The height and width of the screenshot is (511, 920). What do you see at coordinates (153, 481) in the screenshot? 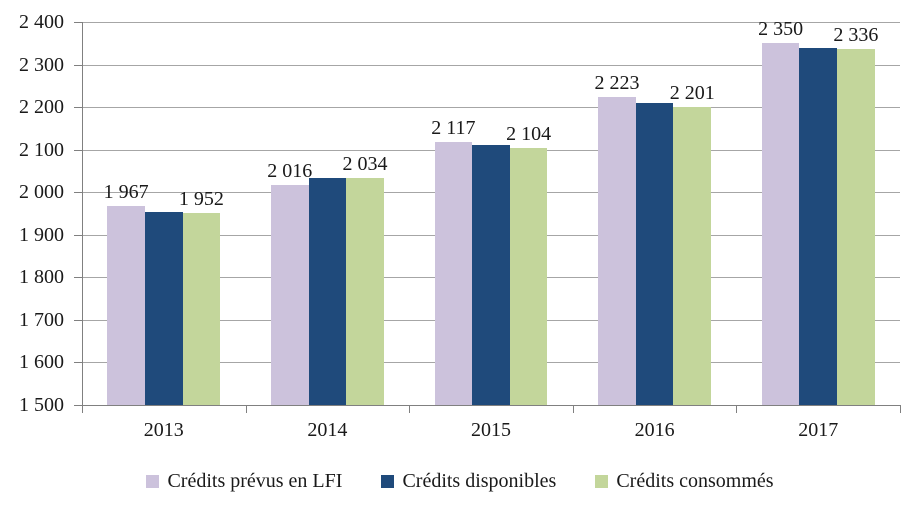
I see `legend-swatch-lavender-icon` at bounding box center [153, 481].